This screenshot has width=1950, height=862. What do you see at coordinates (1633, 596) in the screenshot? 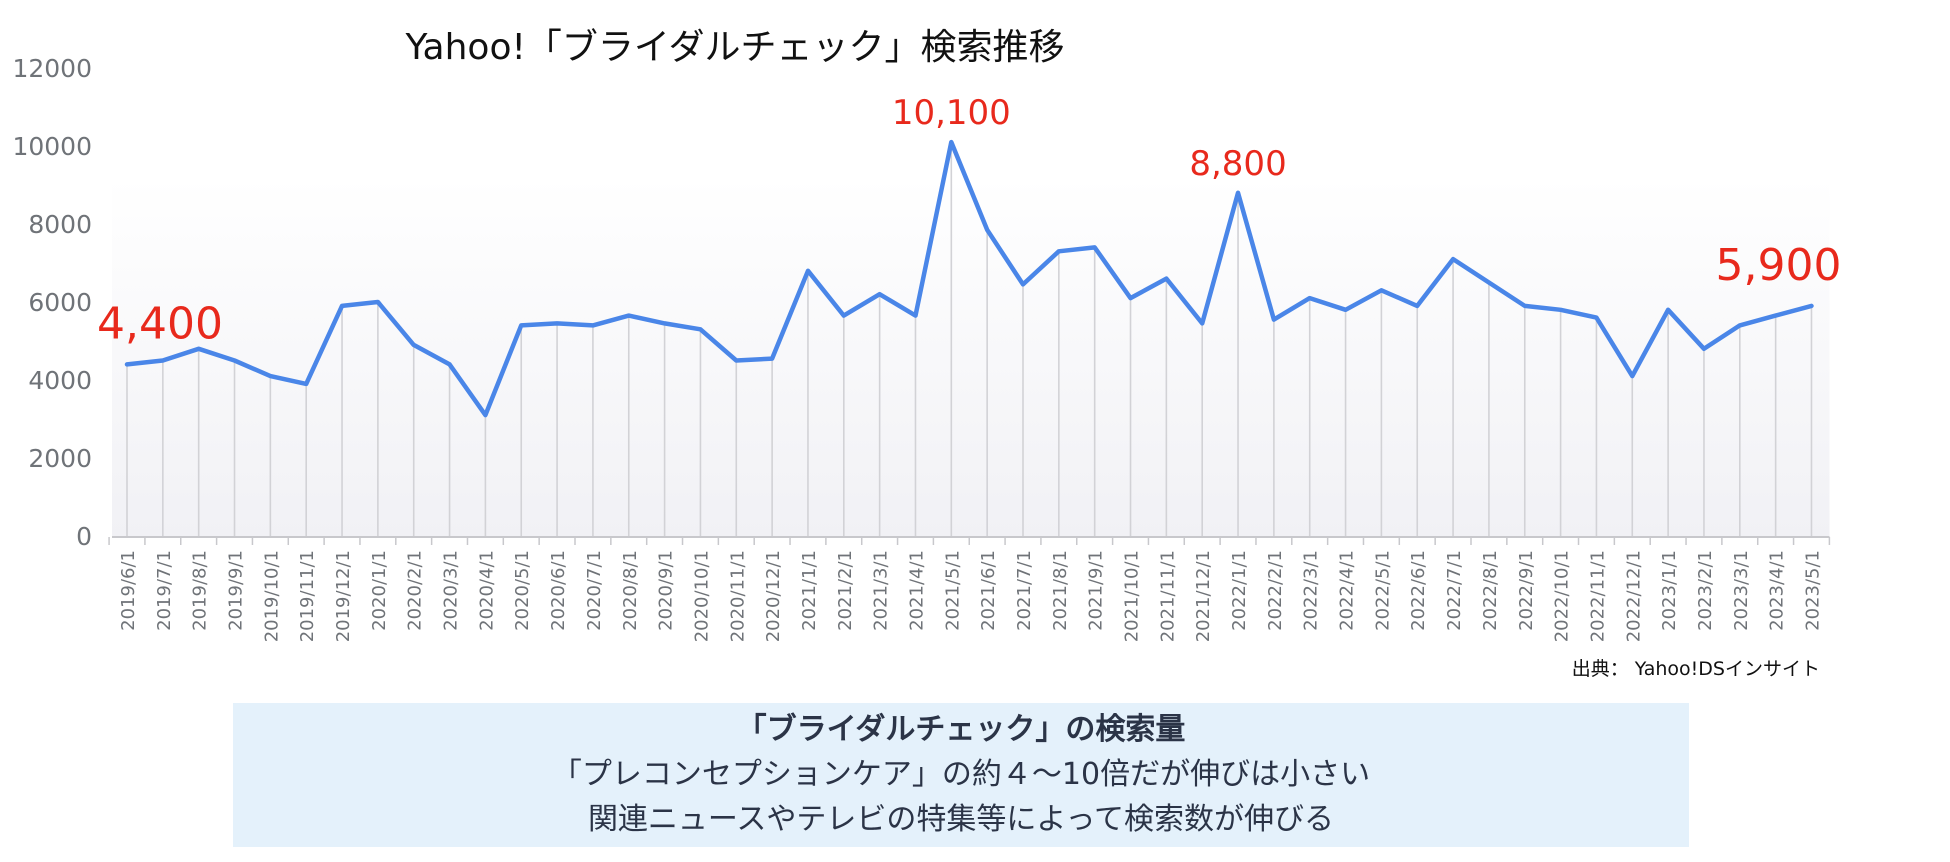
I see `x-tick-label: 2022/12/1` at bounding box center [1633, 596].